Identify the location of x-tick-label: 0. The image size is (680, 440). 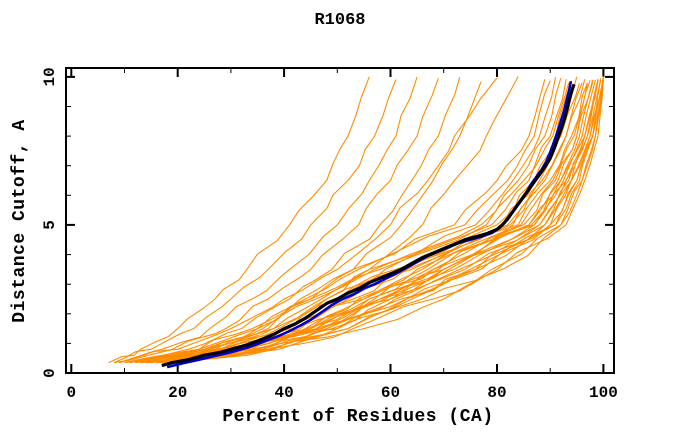
(71, 393).